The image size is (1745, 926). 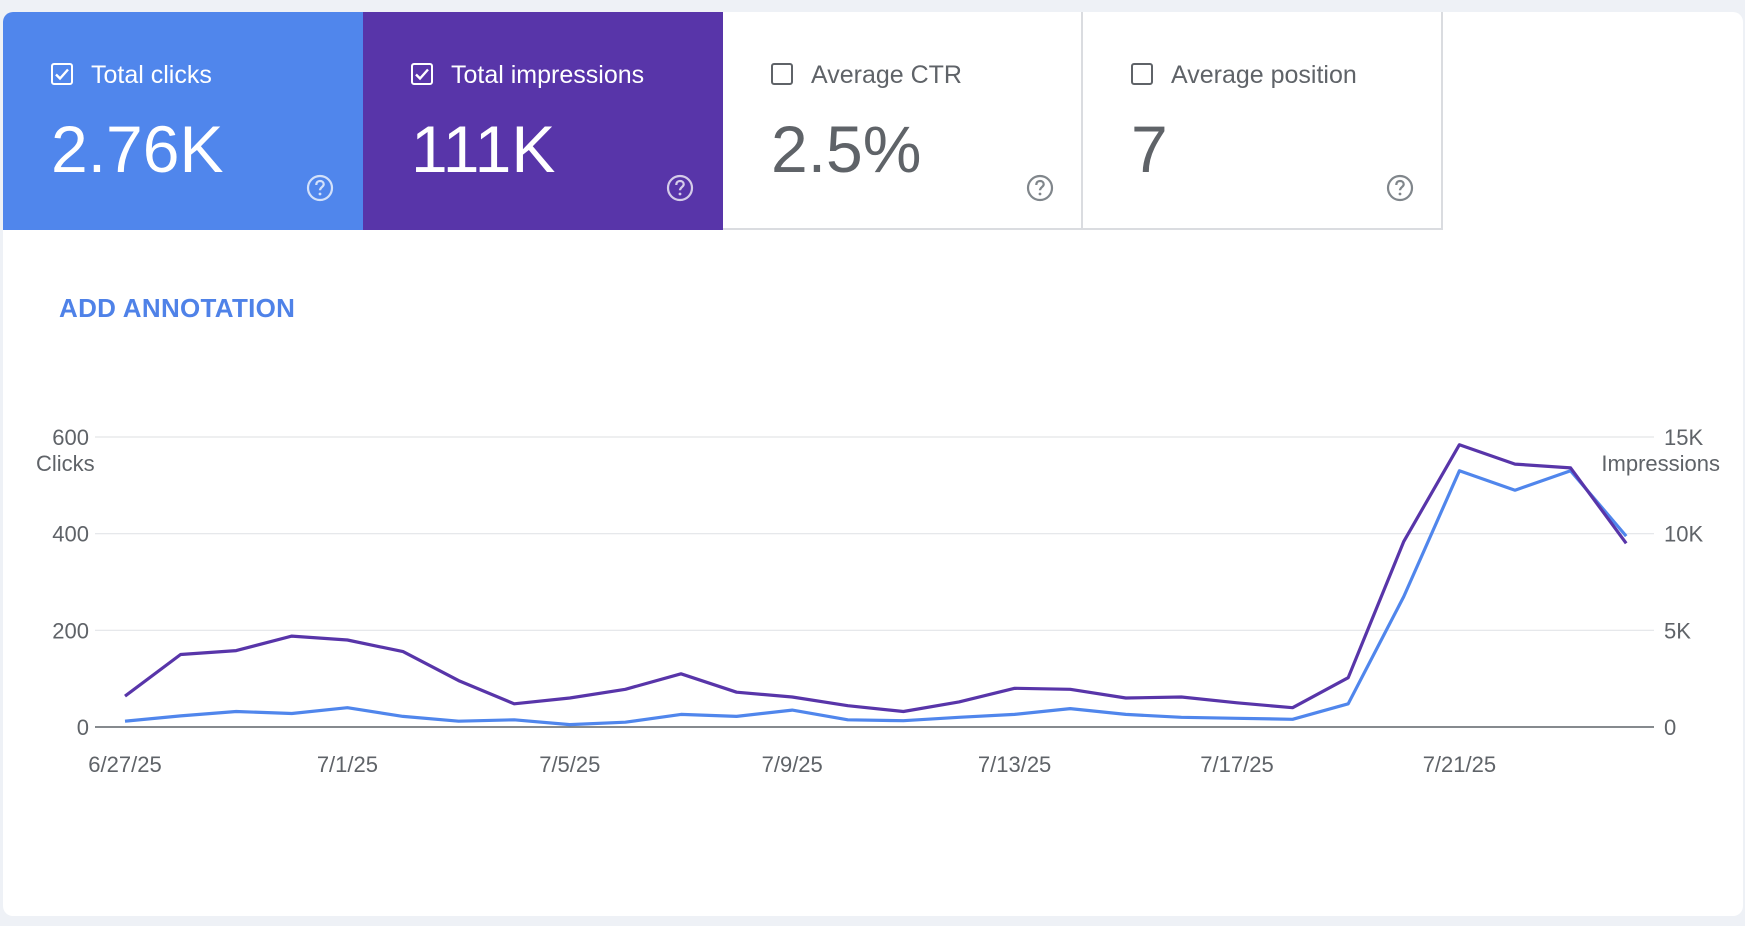 I want to click on metric-card-total-clicks: Total clicks 2.76K, so click(x=183, y=121).